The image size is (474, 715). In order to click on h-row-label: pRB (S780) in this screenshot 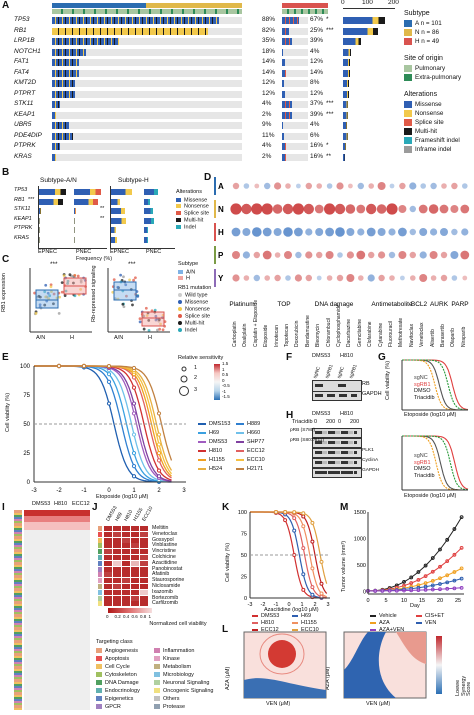, I will do `click(303, 430)`.